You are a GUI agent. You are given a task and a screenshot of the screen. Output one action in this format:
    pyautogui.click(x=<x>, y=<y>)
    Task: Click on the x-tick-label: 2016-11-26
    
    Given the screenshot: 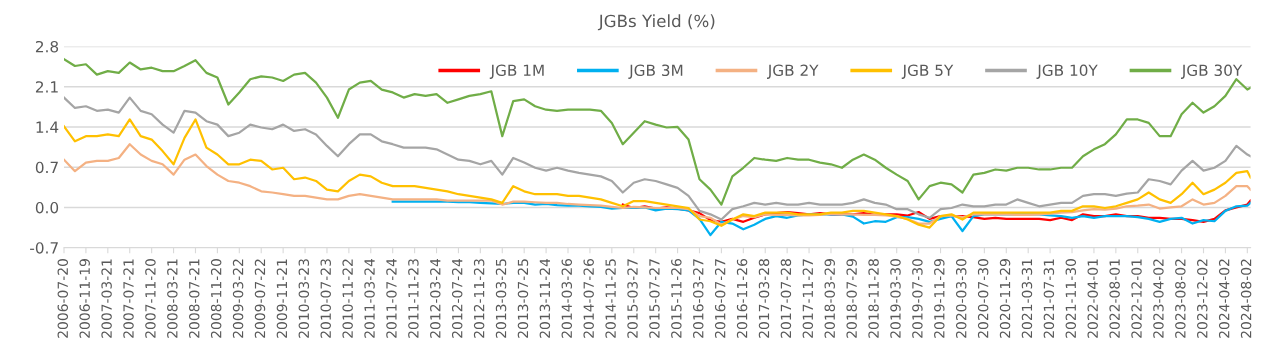 What is the action you would take?
    pyautogui.click(x=742, y=298)
    